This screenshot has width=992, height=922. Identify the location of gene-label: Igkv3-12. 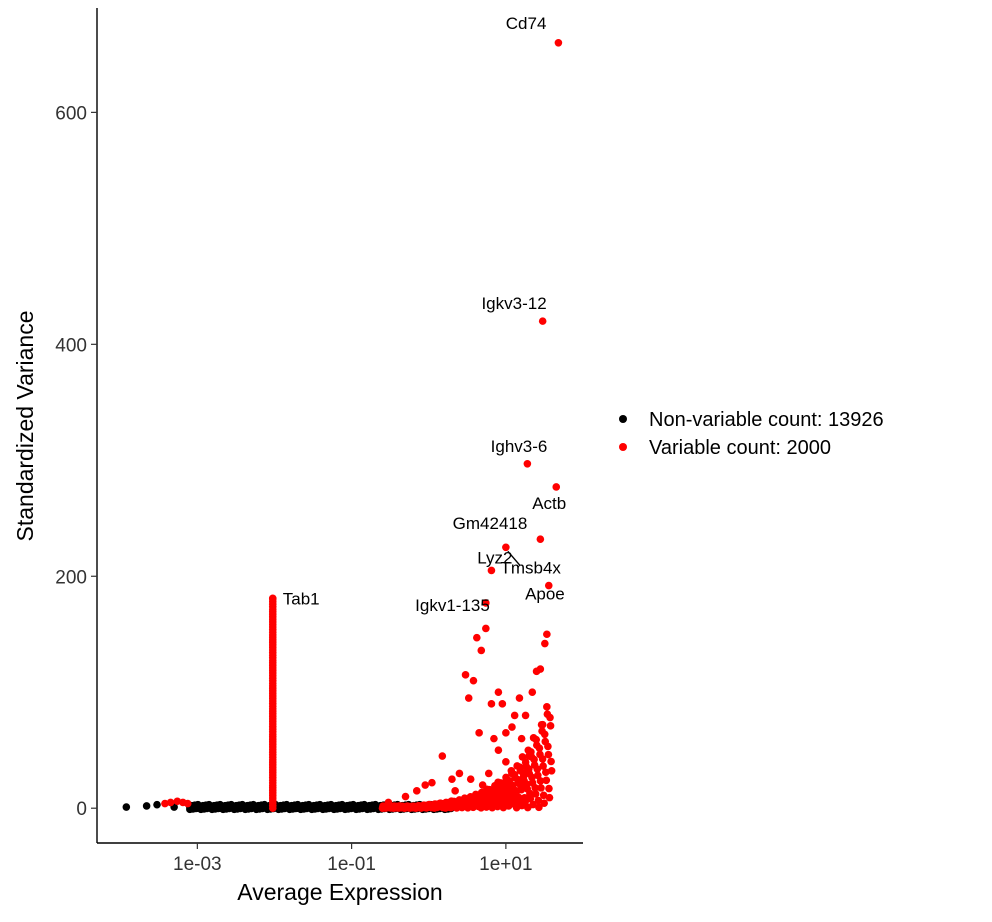
(513, 303).